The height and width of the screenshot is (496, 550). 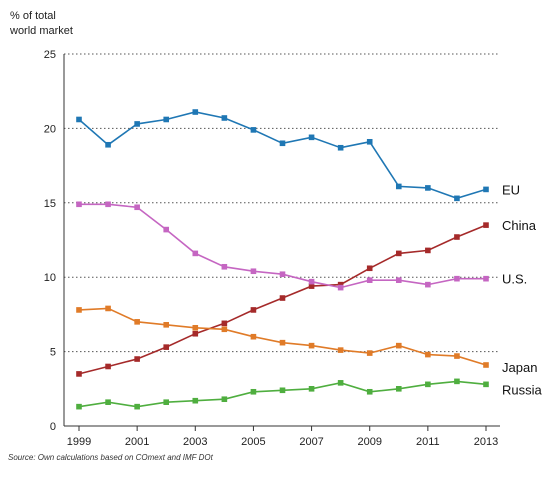 I want to click on y-tick-label-15: 15, so click(x=50, y=204).